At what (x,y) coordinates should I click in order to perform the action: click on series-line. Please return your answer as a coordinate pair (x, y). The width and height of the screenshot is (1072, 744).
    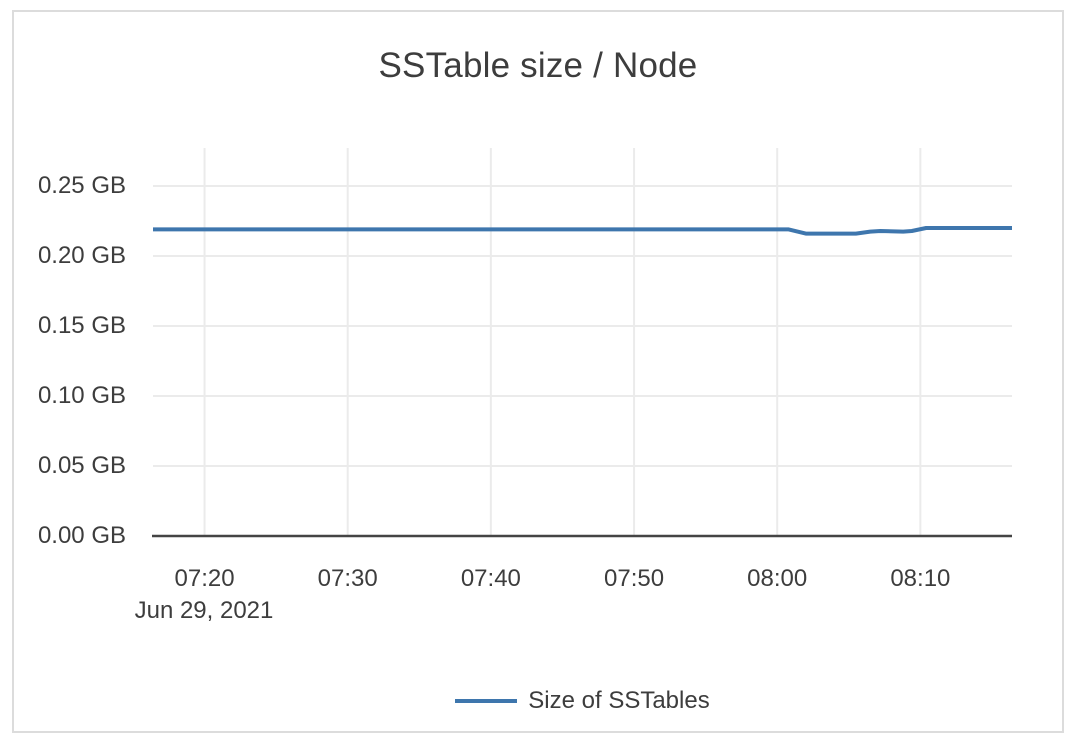
    Looking at the image, I should click on (582, 231).